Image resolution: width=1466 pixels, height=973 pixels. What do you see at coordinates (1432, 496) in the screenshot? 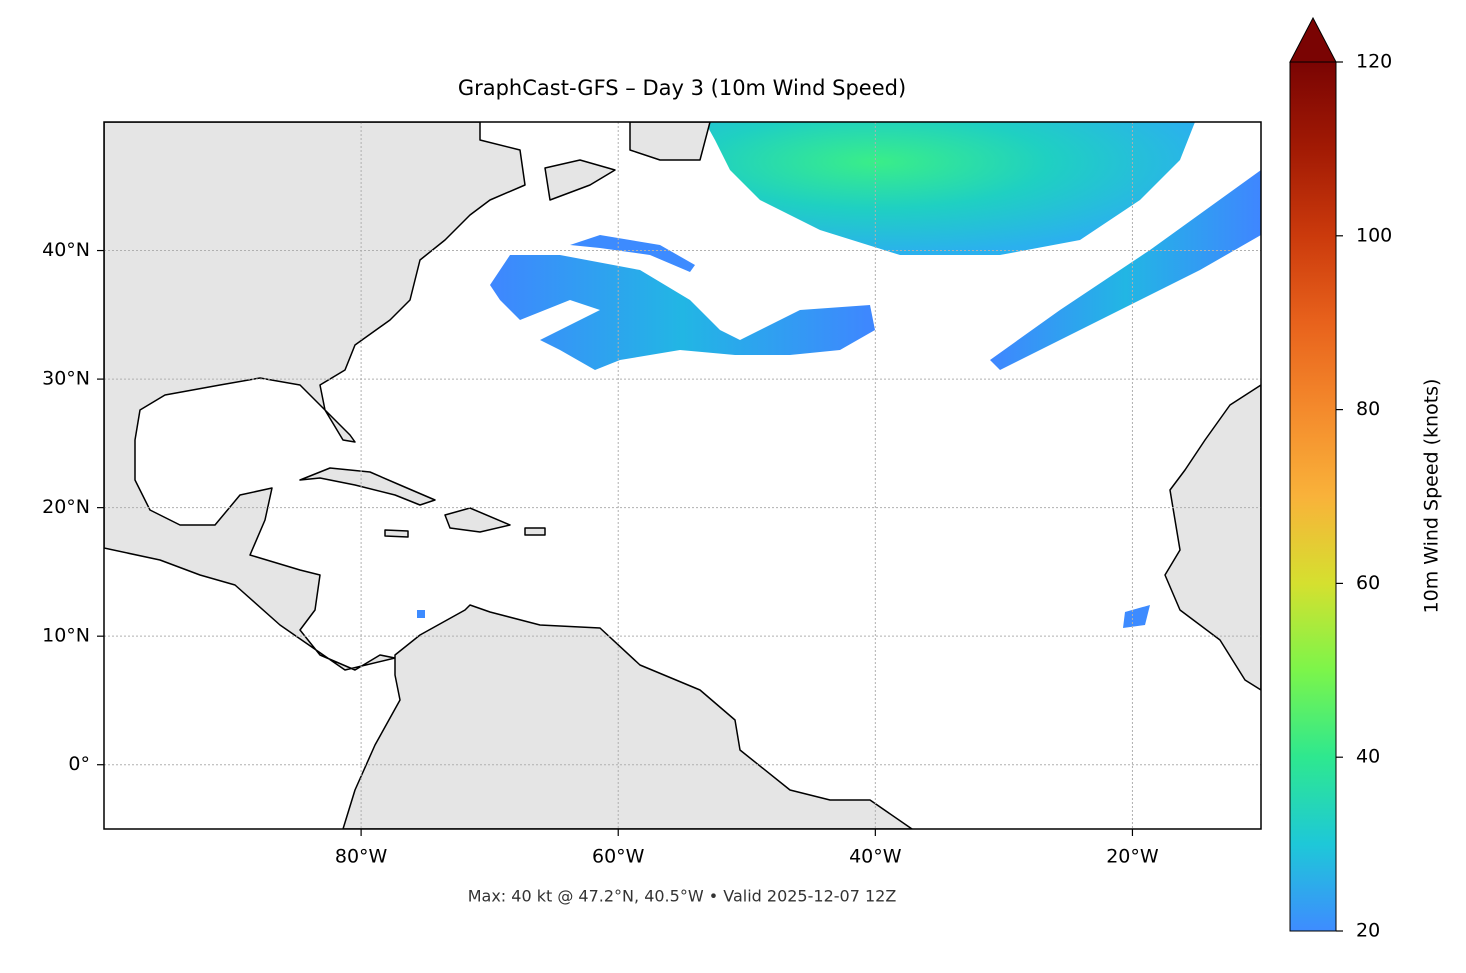
I see `colorbar-label: 10m Wind Speed (knots)` at bounding box center [1432, 496].